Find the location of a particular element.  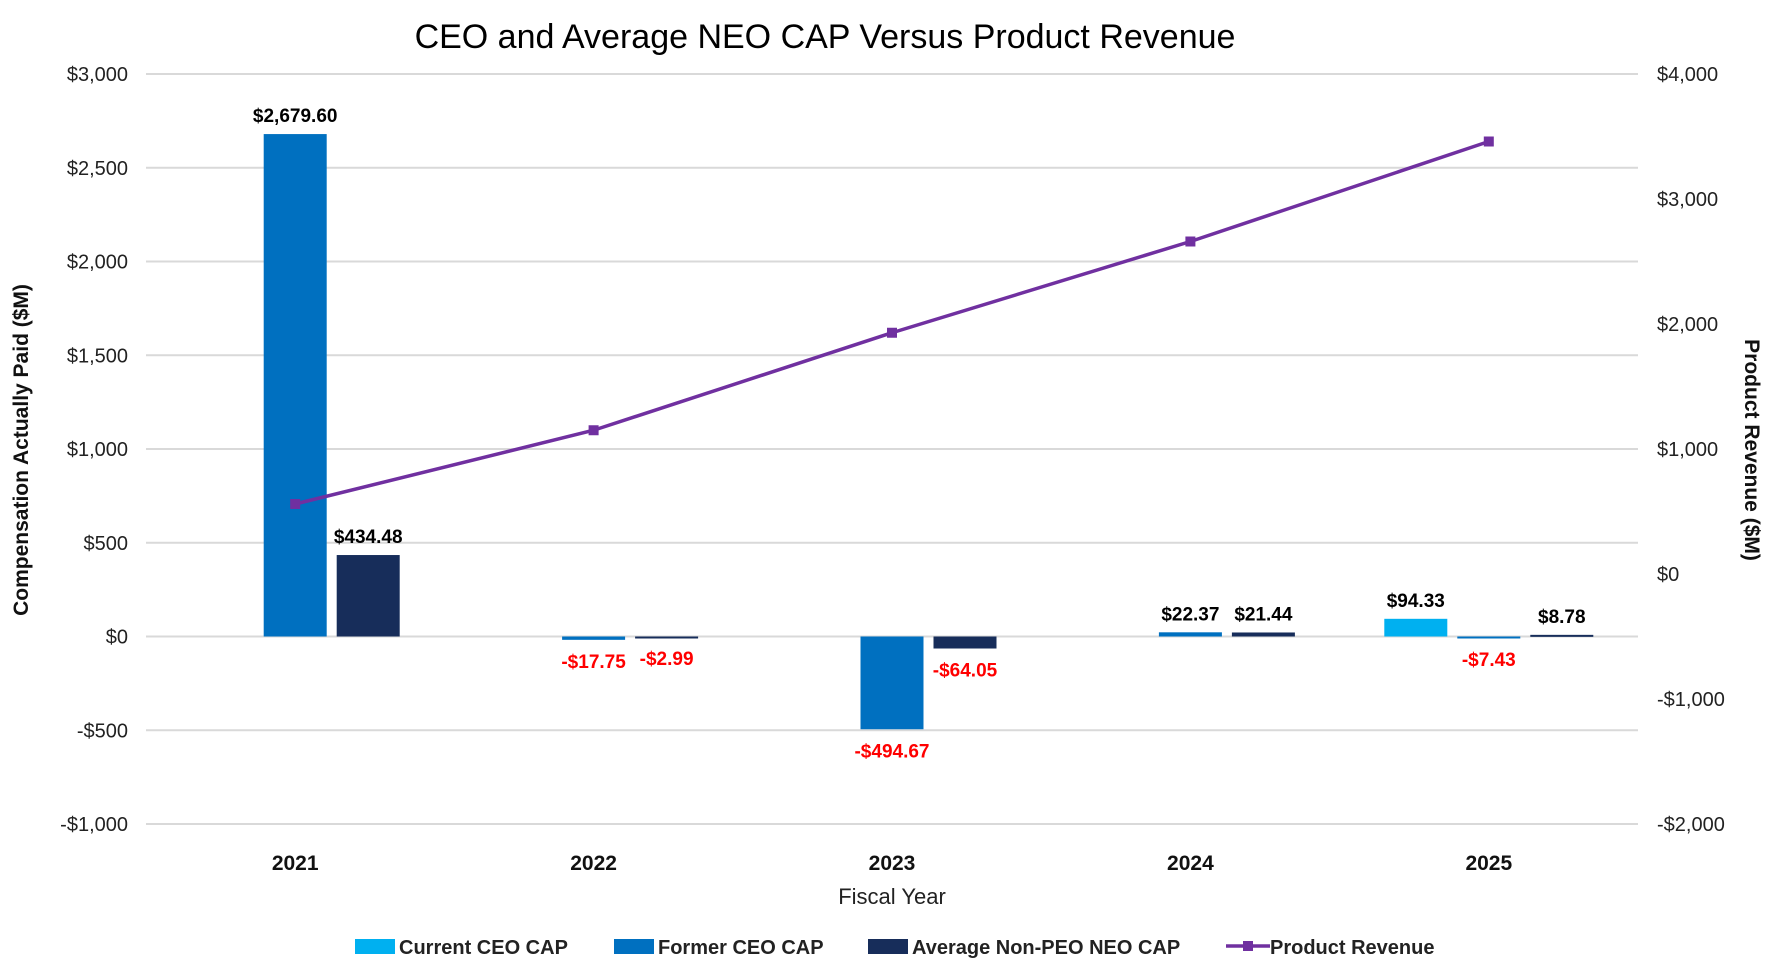

bar-former-ceo-cap-2022 is located at coordinates (594, 638).